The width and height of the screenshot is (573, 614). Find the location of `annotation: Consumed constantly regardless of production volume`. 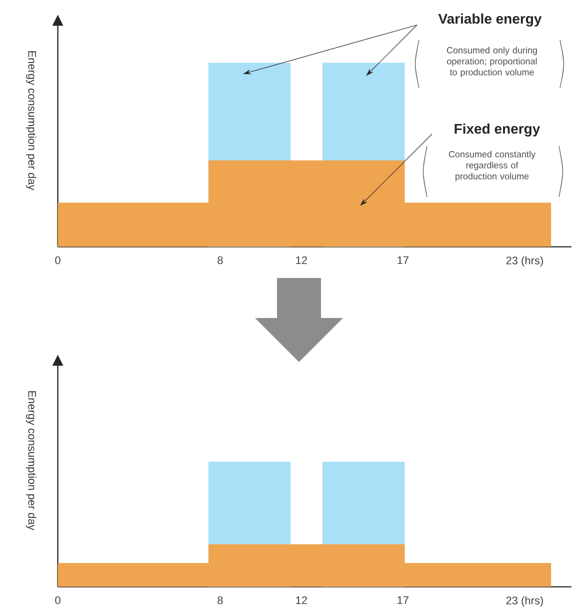

annotation: Consumed constantly regardless of production volume is located at coordinates (492, 166).